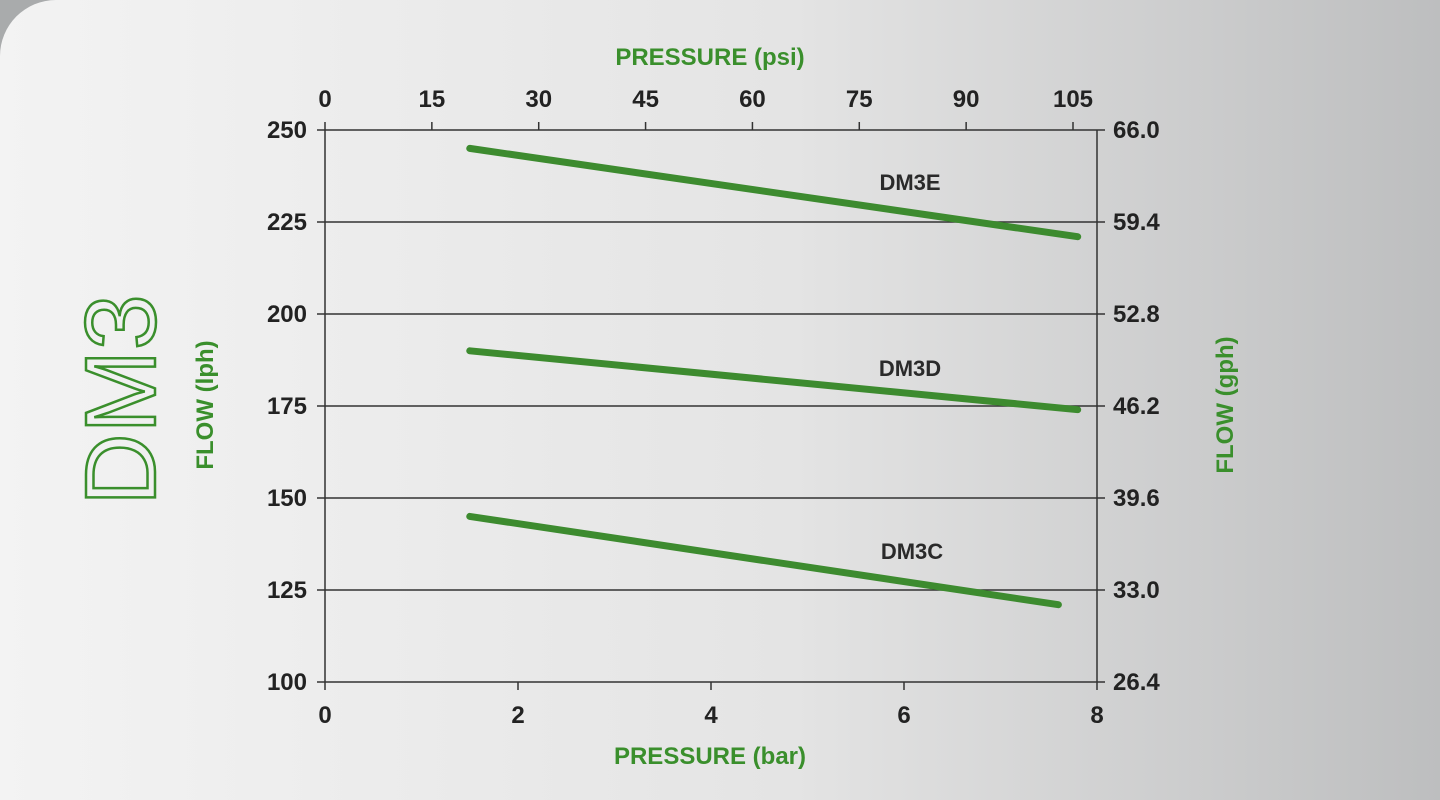  What do you see at coordinates (1073, 99) in the screenshot?
I see `x-top-tick-label: 105` at bounding box center [1073, 99].